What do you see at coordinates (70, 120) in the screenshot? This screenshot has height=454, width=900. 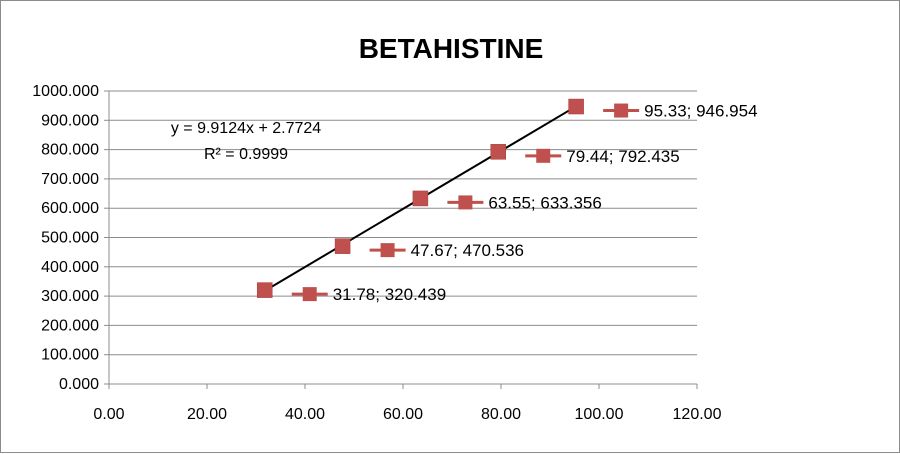 I see `y-tick-label: 900.000` at bounding box center [70, 120].